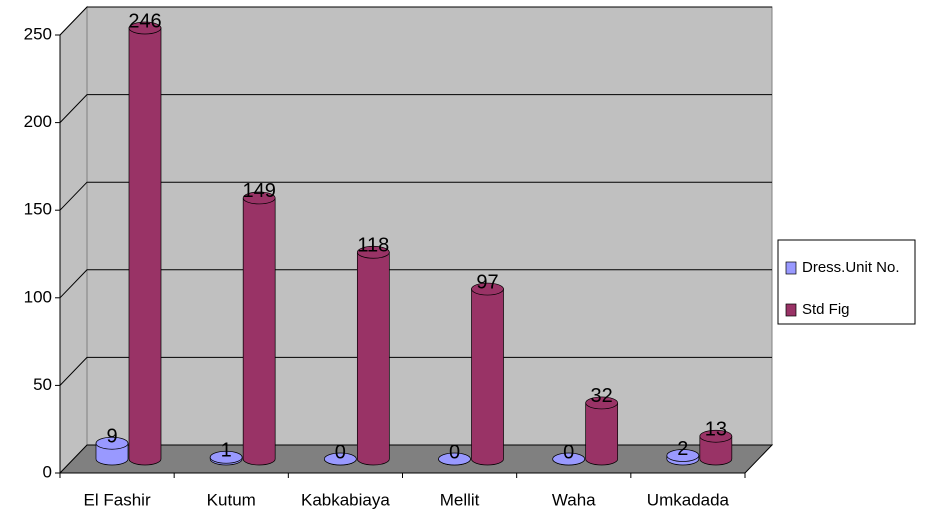 The height and width of the screenshot is (519, 942). I want to click on y-tick-label: 100, so click(38, 296).